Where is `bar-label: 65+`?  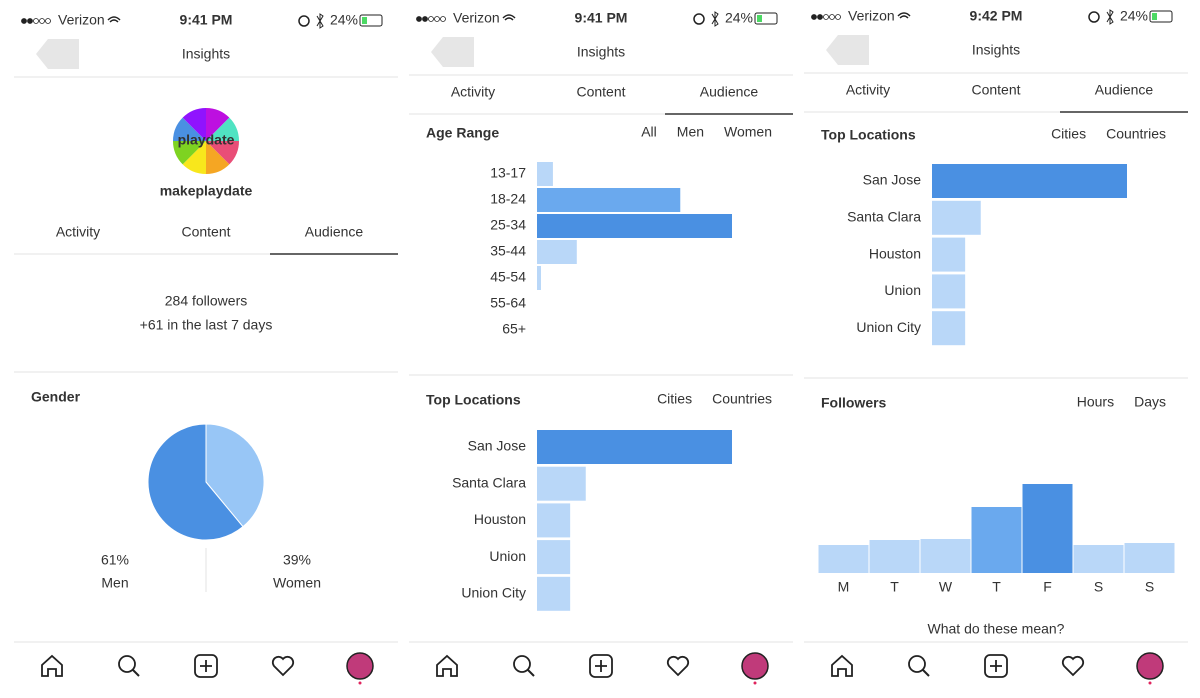
bar-label: 65+ is located at coordinates (514, 329).